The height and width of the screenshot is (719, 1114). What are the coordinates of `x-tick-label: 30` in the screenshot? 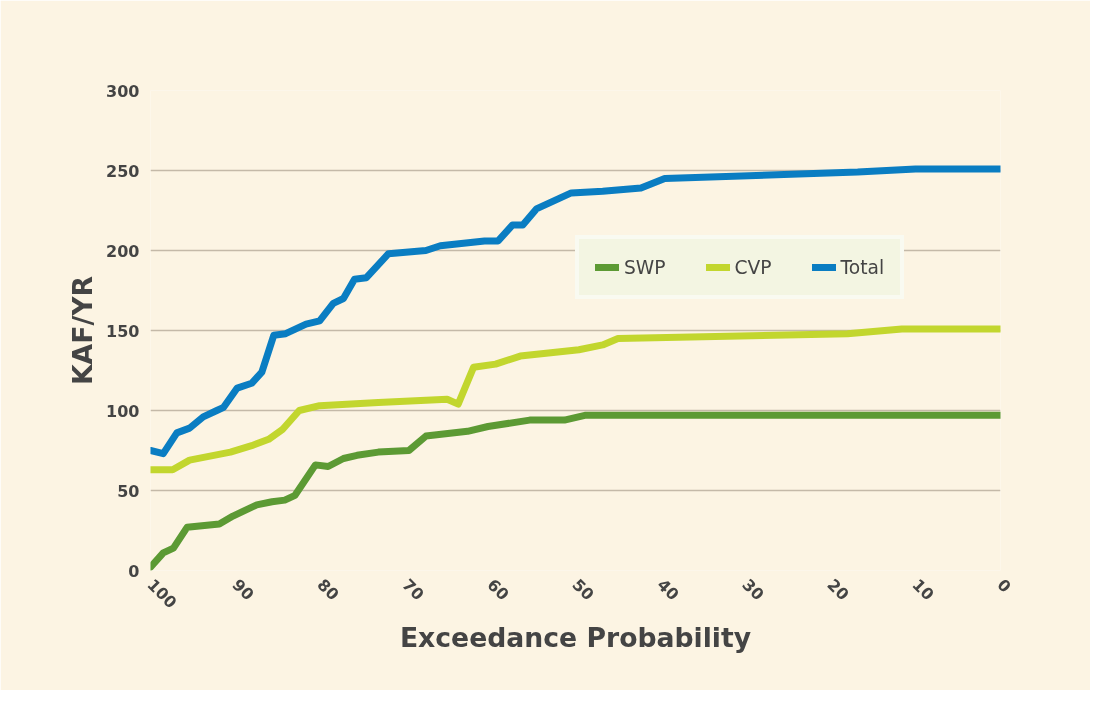 It's located at (753, 590).